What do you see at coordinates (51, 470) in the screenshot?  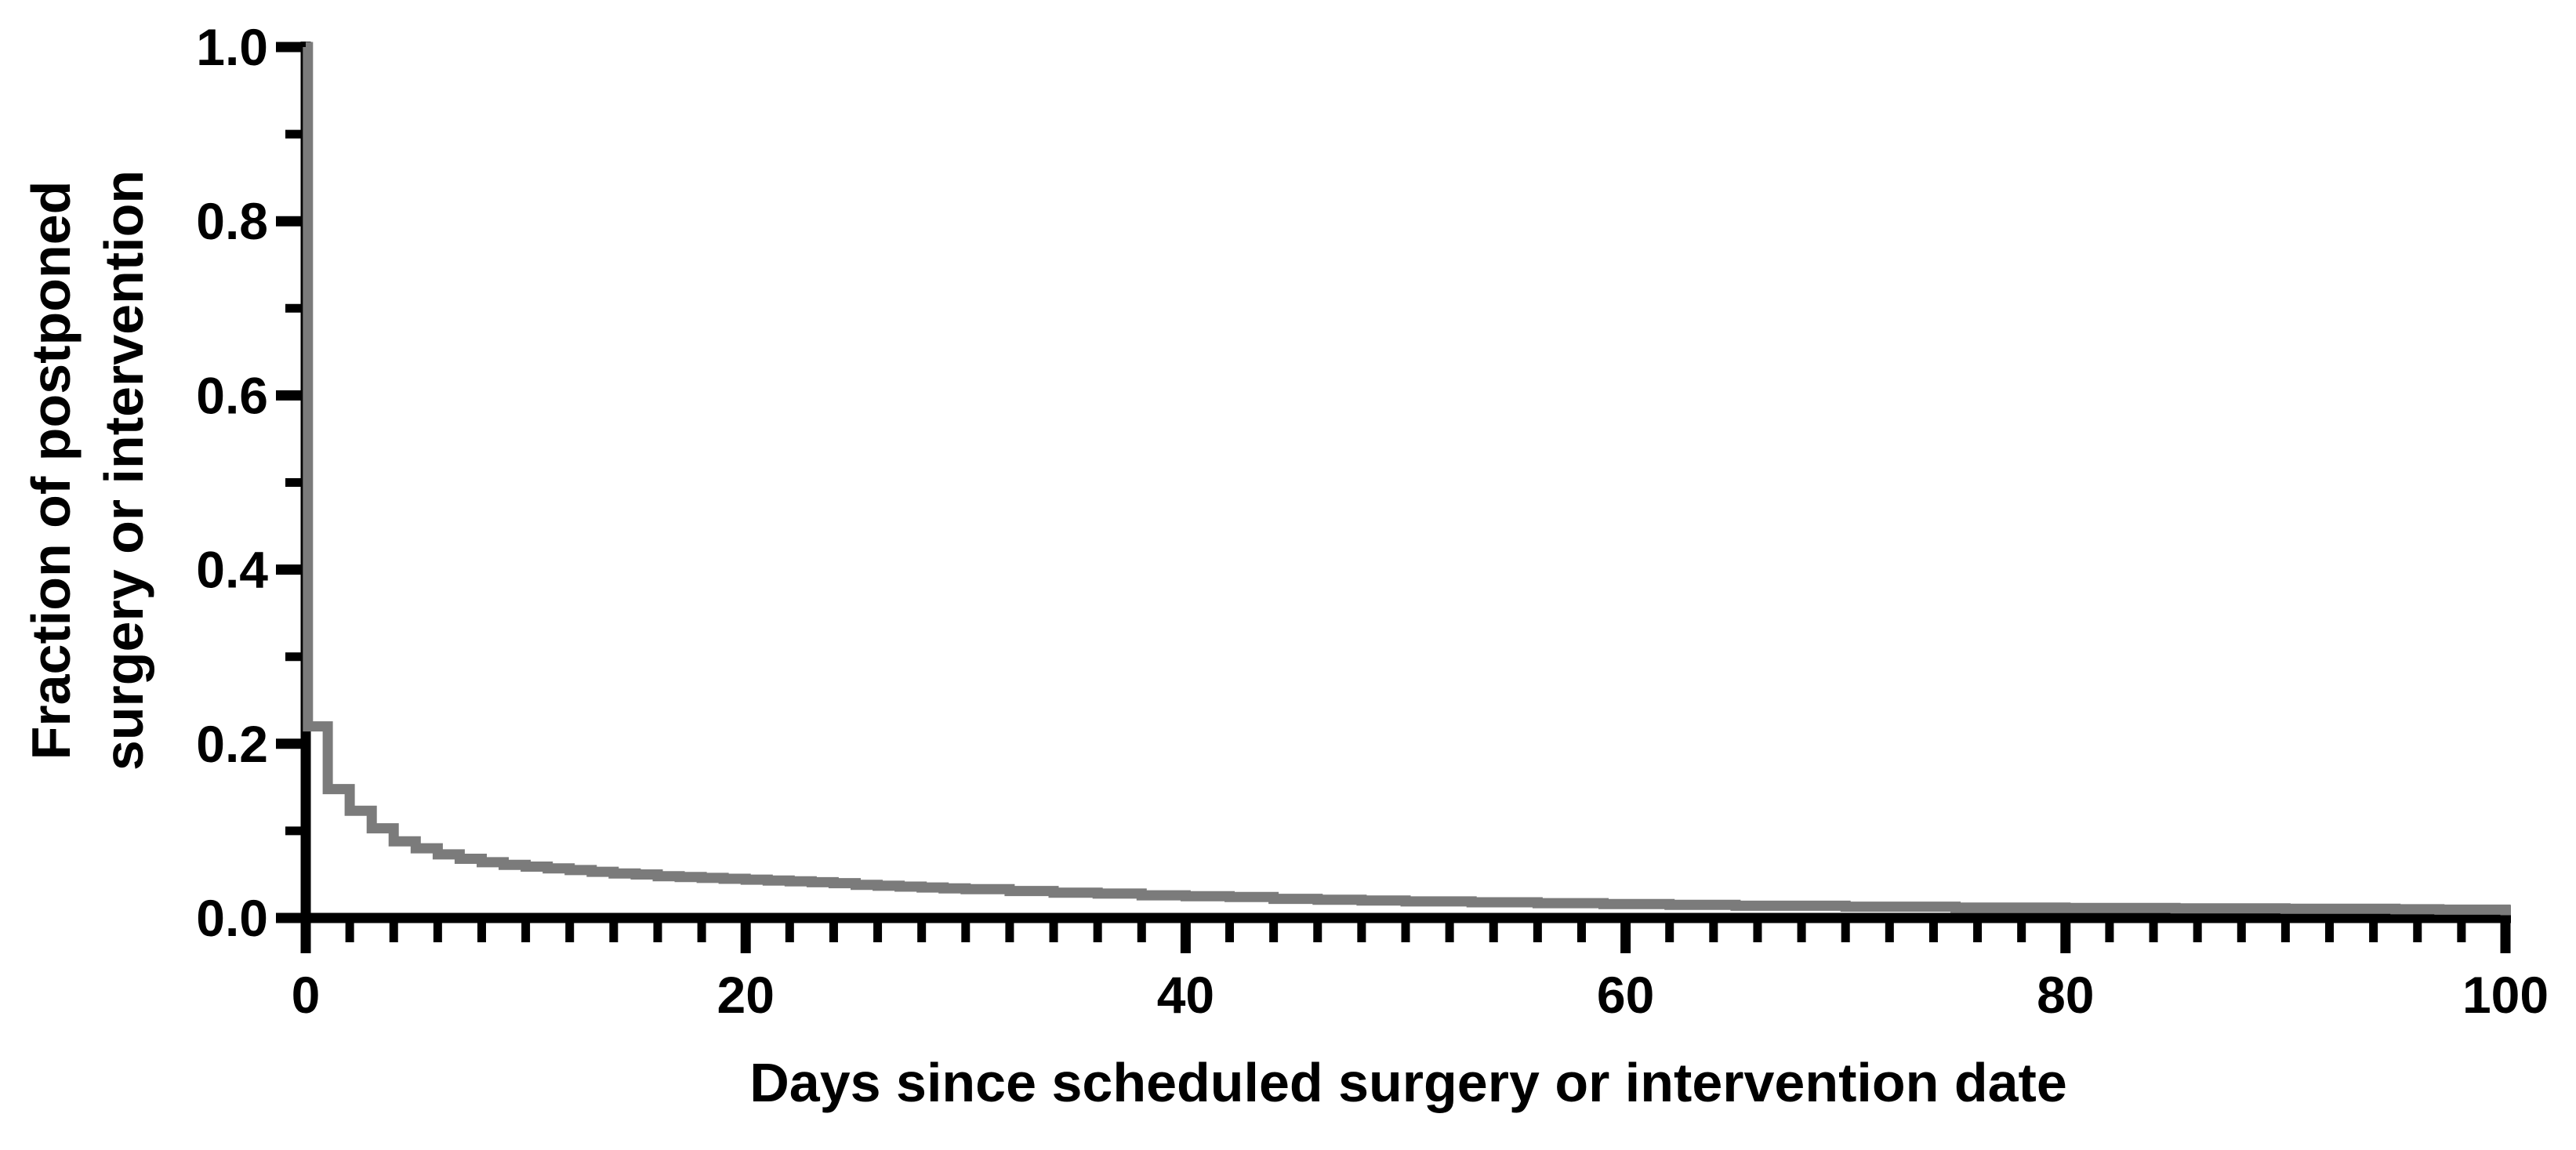 I see `y-axis-title-line1: Fraction of postponed` at bounding box center [51, 470].